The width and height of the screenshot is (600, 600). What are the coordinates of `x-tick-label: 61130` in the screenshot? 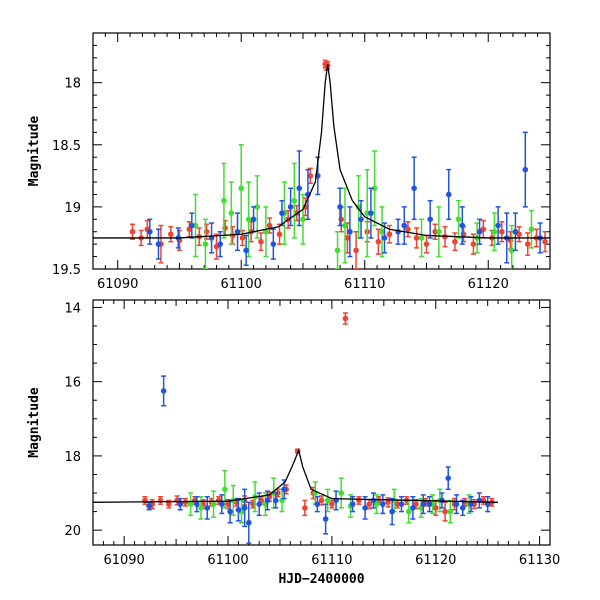 It's located at (539, 560).